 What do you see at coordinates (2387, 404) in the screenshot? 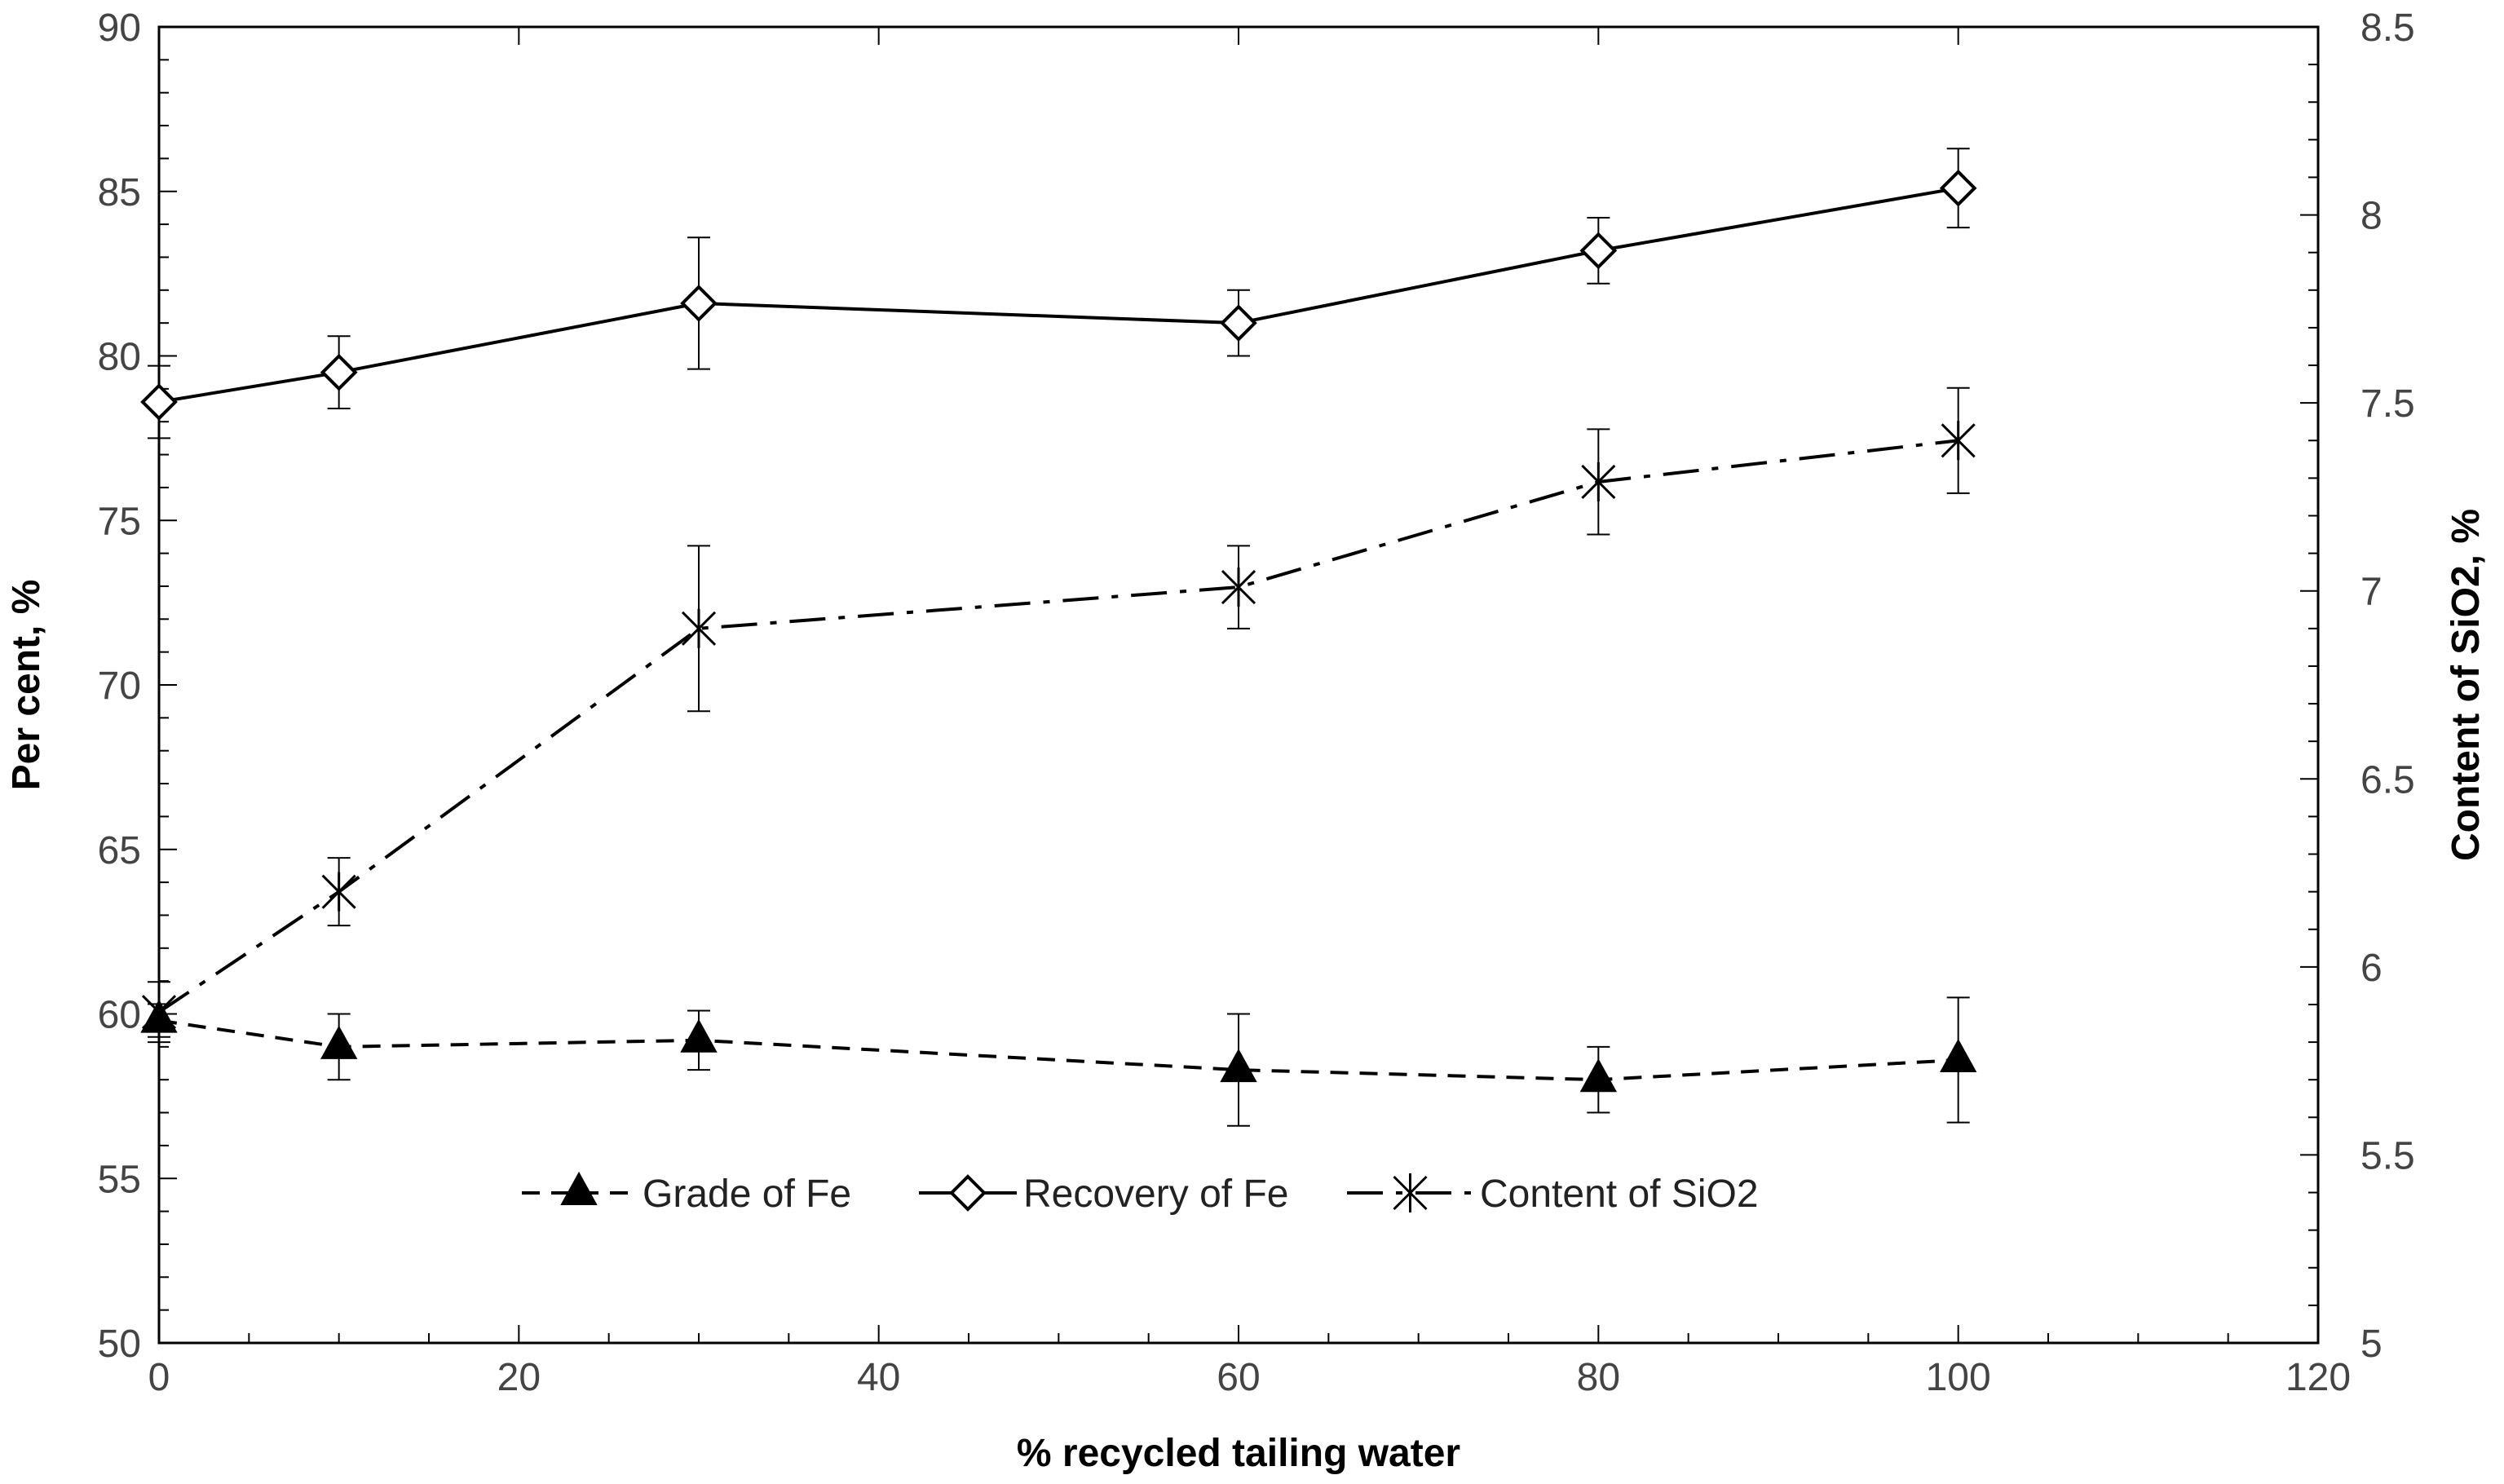
I see `y2-tick-label: 7.5` at bounding box center [2387, 404].